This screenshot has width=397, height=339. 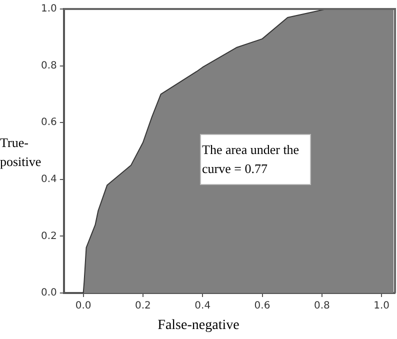 I want to click on x-tick-label: 1.0, so click(x=382, y=306).